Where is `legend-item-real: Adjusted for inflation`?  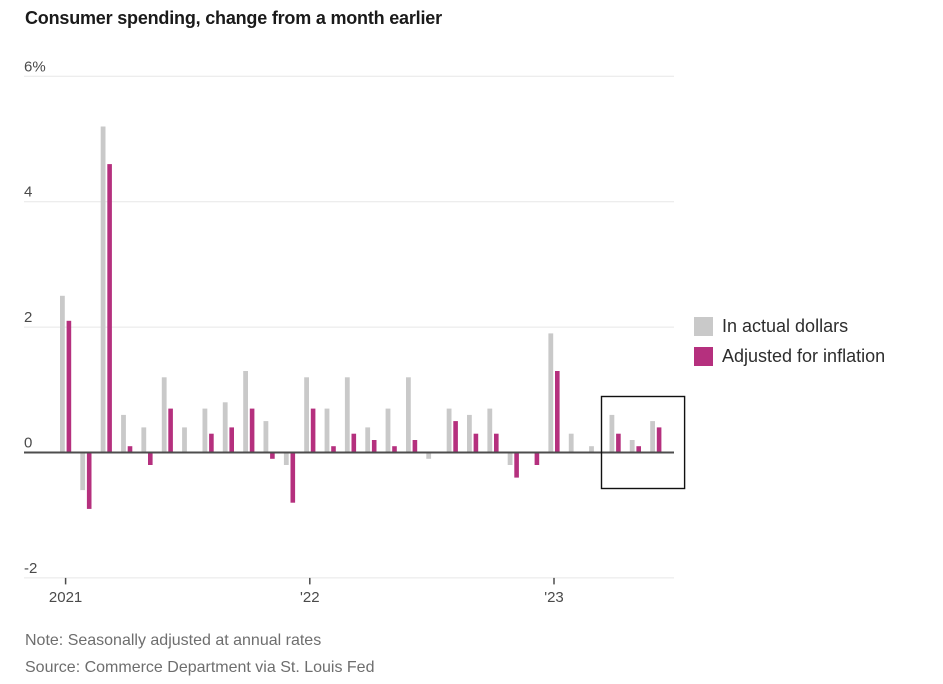 legend-item-real: Adjusted for inflation is located at coordinates (790, 356).